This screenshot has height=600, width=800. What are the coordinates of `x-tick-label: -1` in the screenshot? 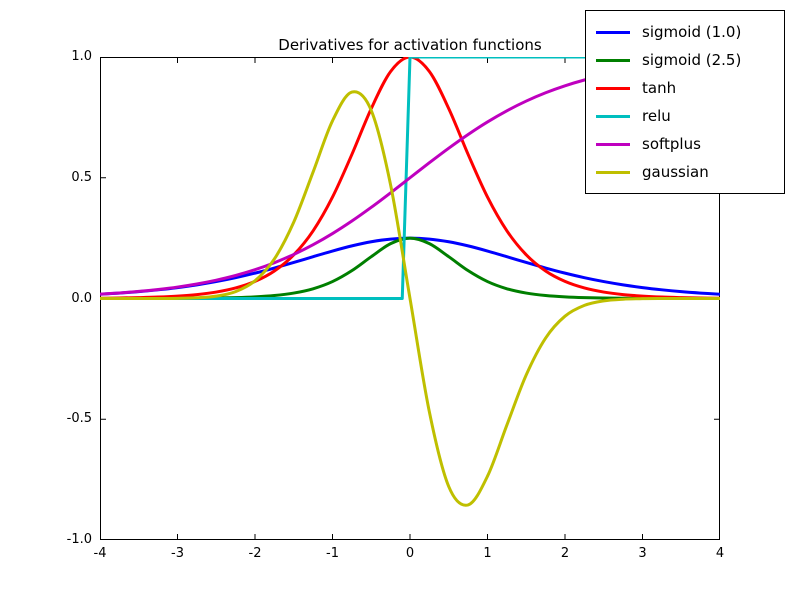 It's located at (332, 553).